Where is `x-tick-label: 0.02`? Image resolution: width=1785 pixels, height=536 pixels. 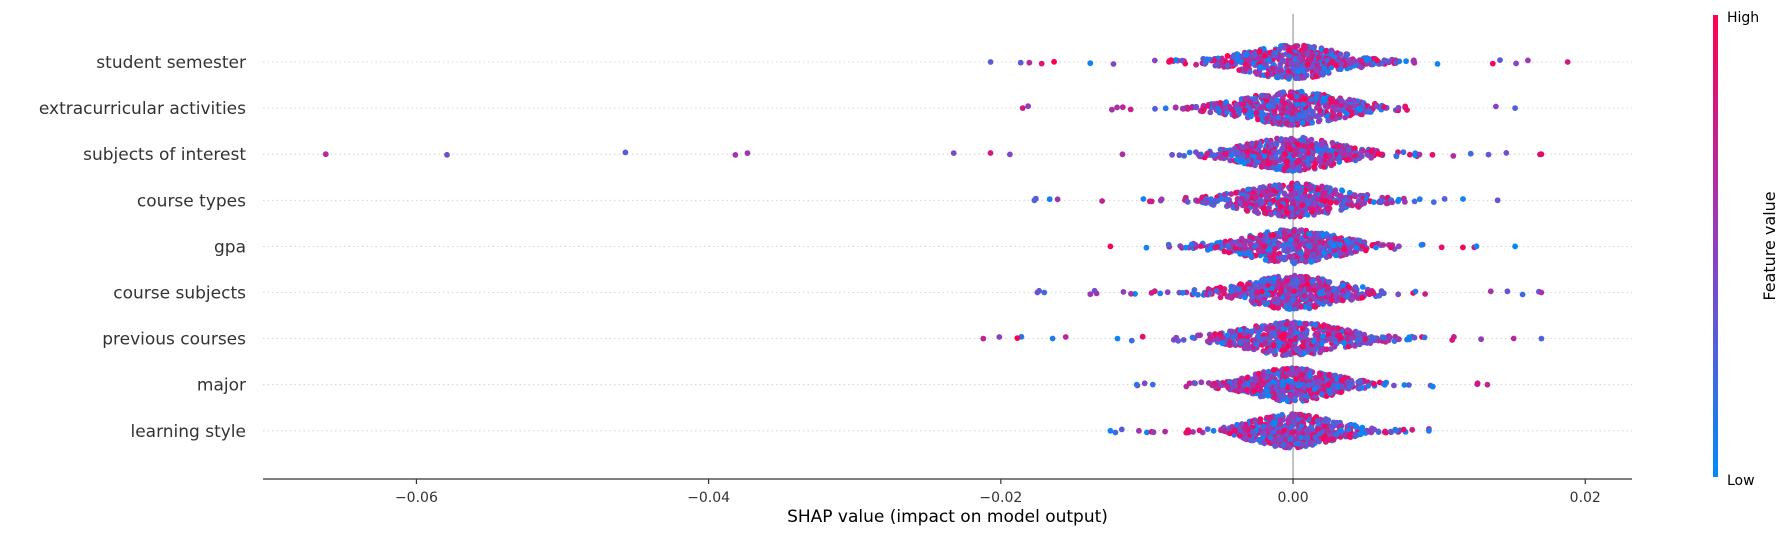
x-tick-label: 0.02 is located at coordinates (1585, 498).